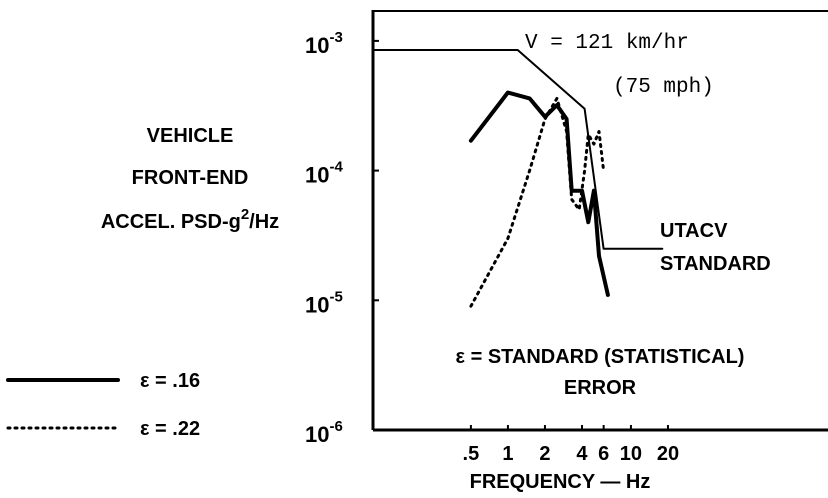 This screenshot has height=498, width=828. I want to click on x-tick-label: 4, so click(582, 454).